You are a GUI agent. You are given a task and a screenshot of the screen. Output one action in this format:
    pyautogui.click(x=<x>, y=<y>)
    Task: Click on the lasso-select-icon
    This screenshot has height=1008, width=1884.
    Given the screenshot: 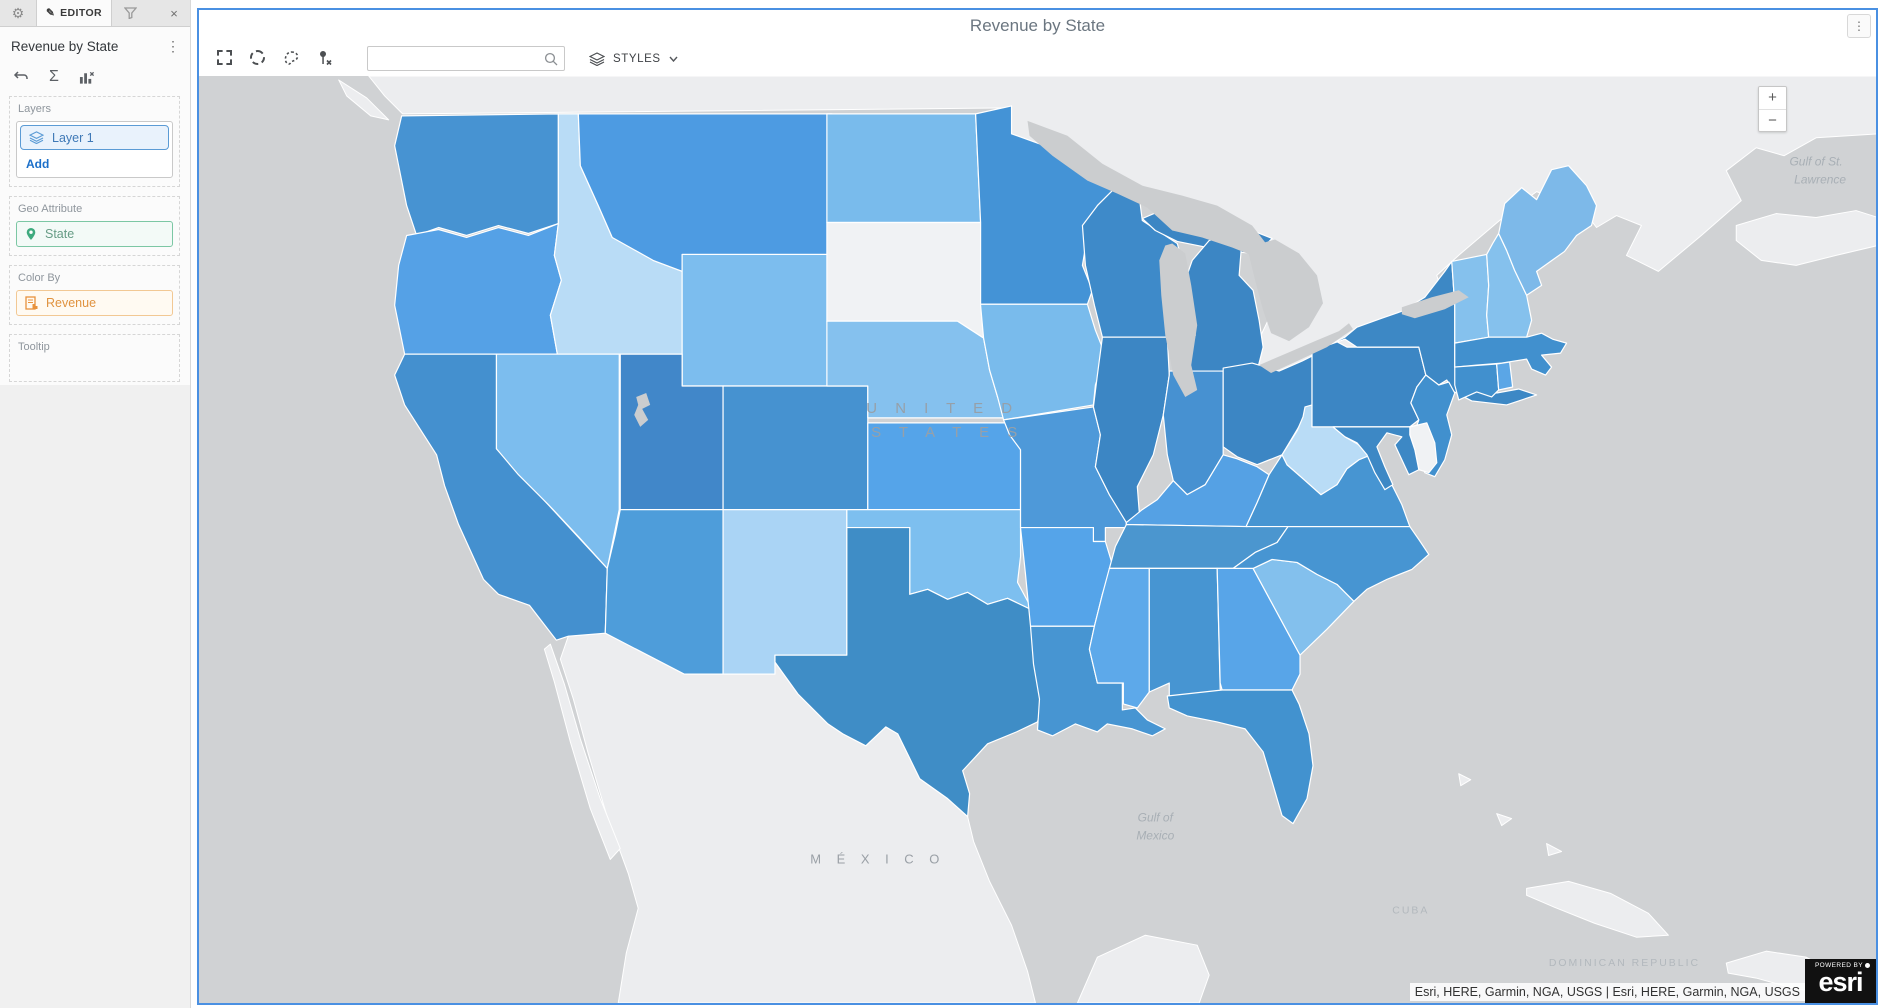 What is the action you would take?
    pyautogui.click(x=291, y=58)
    